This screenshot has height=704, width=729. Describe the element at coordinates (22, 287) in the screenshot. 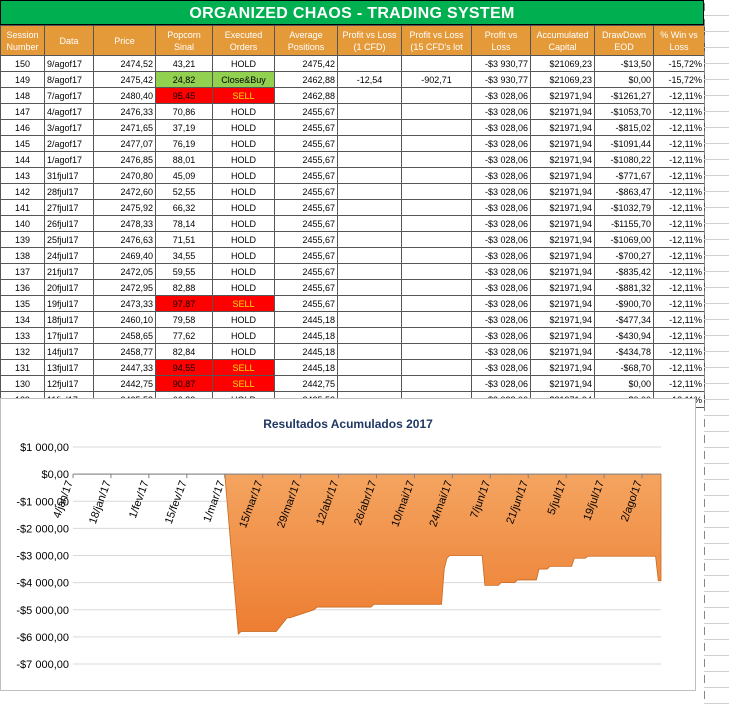

I see `cell-session: 136` at that location.